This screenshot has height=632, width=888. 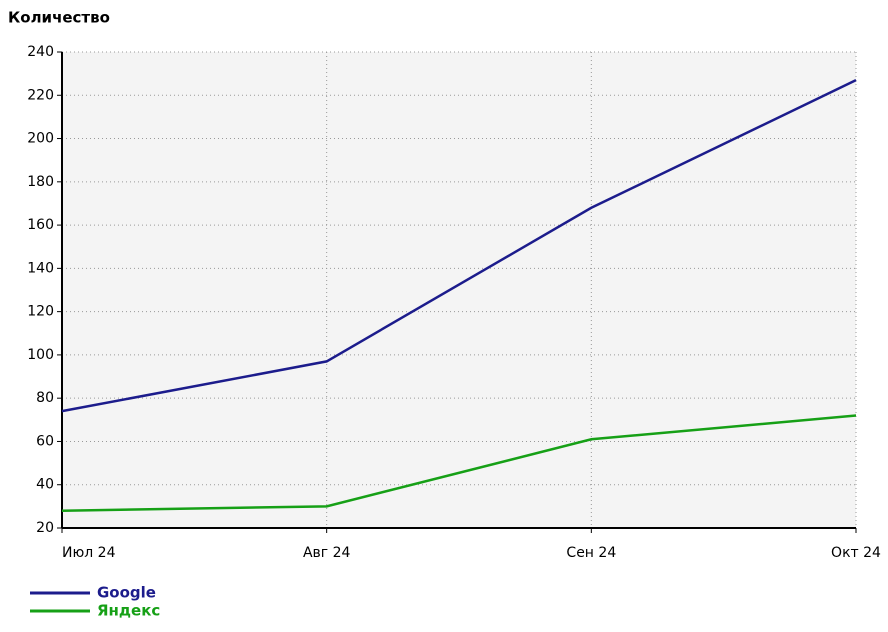 I want to click on y-tick-label: 160, so click(x=40, y=225).